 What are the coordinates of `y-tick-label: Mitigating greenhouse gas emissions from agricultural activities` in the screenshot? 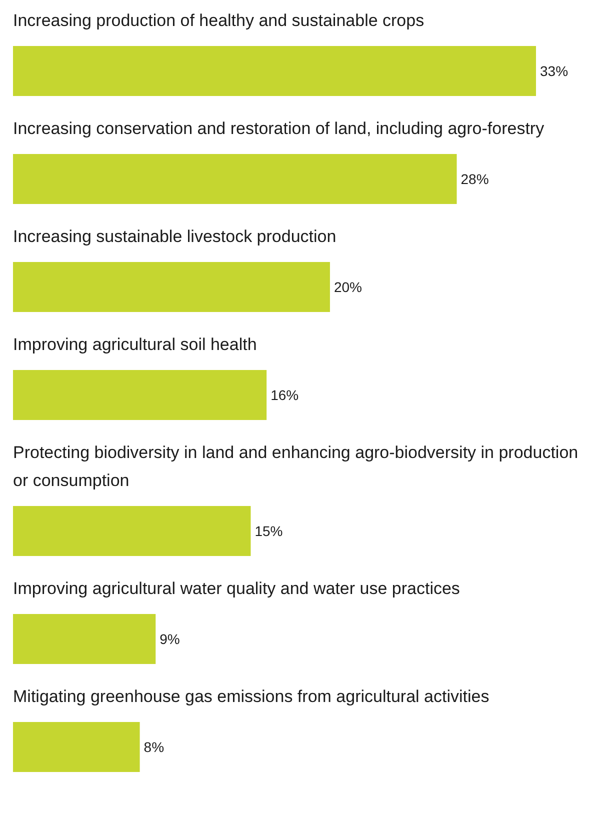 It's located at (251, 696).